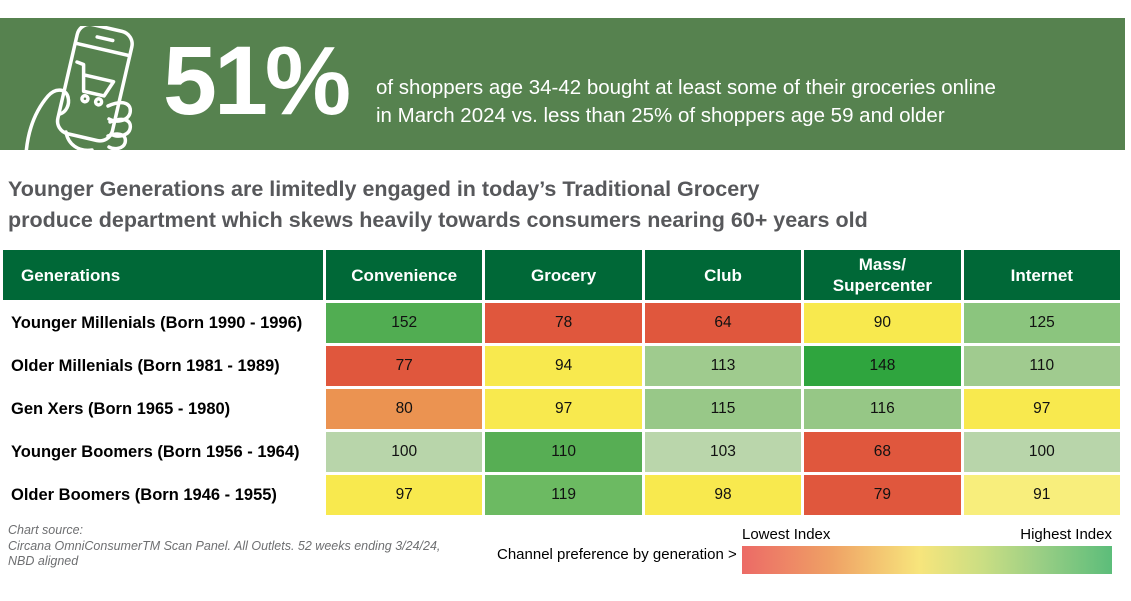 The width and height of the screenshot is (1131, 601). Describe the element at coordinates (46, 530) in the screenshot. I see `chart-source-line1: Chart source:` at that location.